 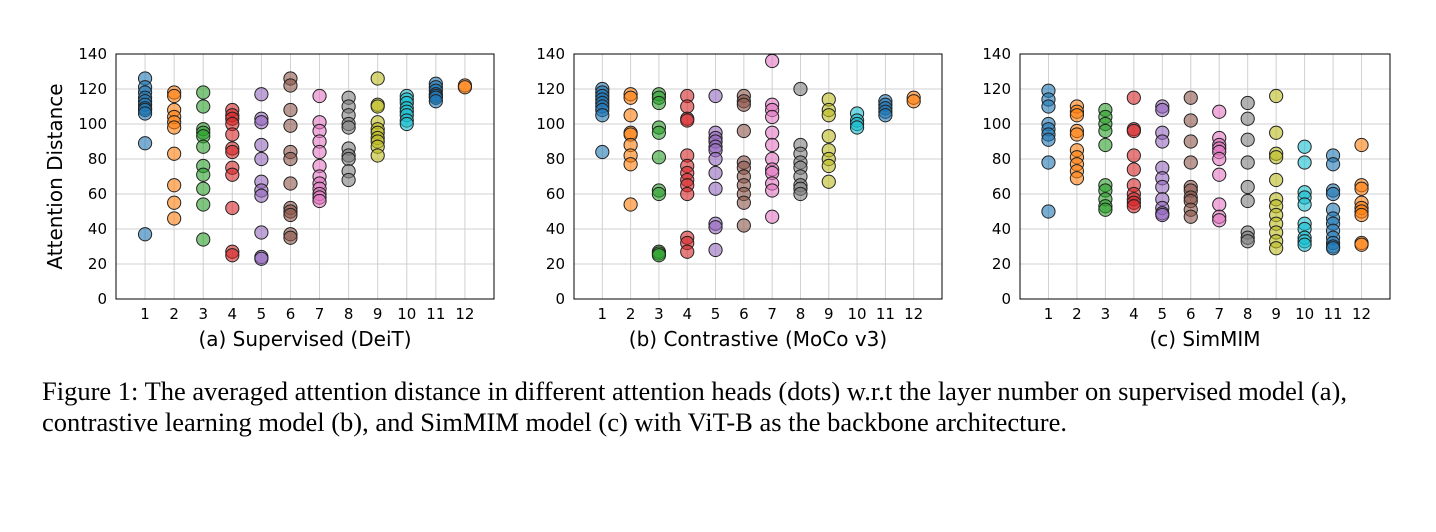 I want to click on y-tick-label: 100, so click(x=550, y=124).